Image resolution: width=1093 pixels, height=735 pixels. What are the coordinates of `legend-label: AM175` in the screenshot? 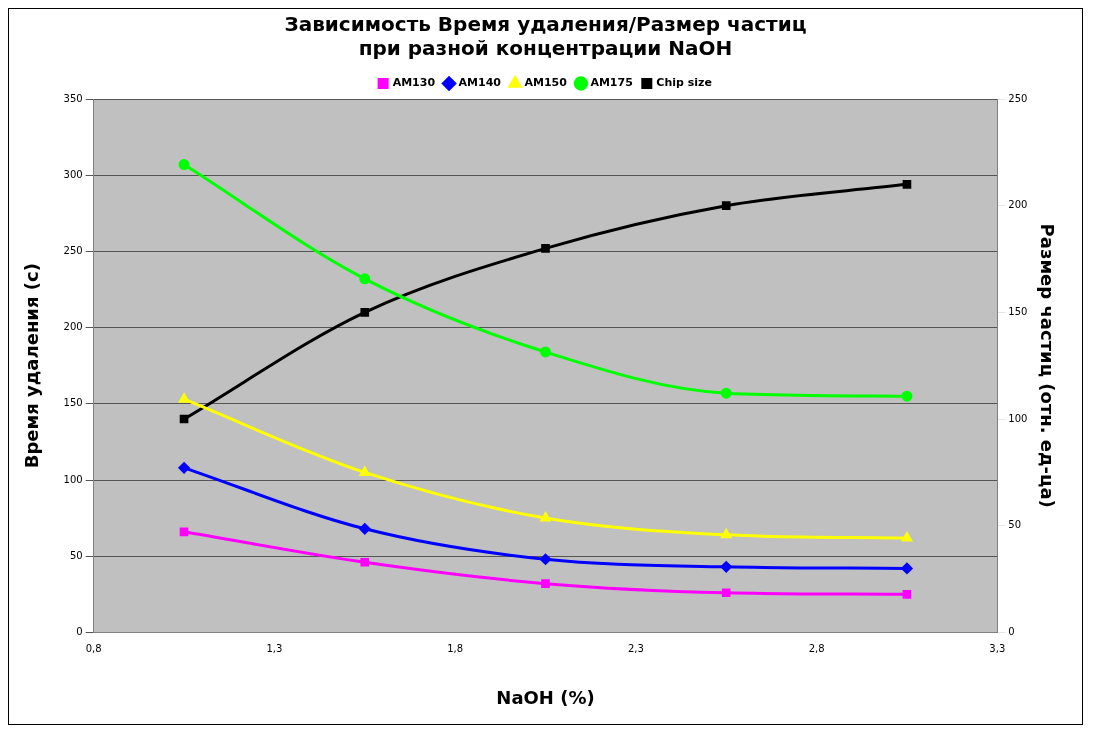 It's located at (611, 83).